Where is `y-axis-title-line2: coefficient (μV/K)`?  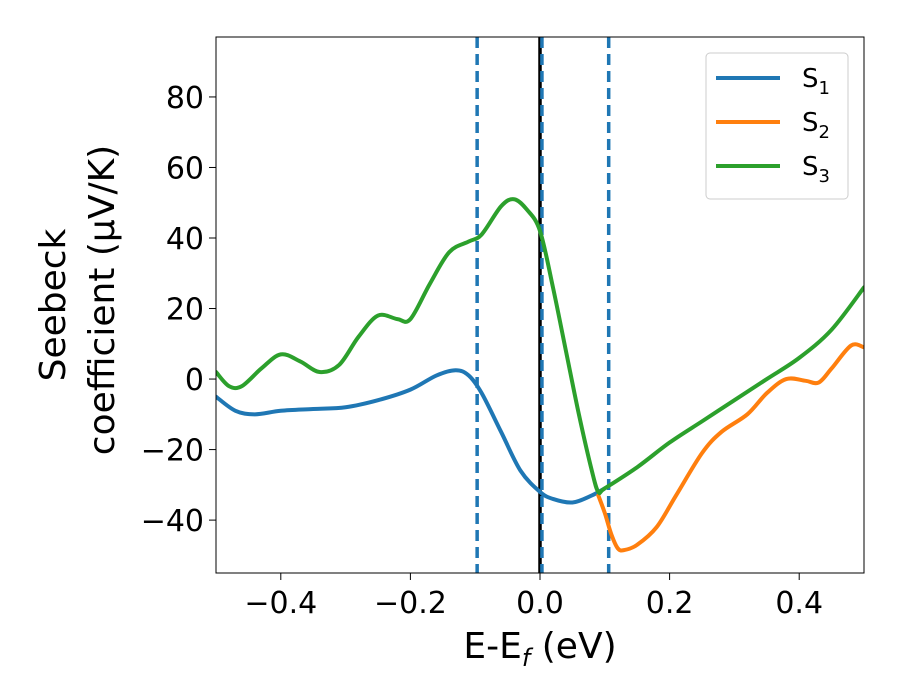 y-axis-title-line2: coefficient (μV/K) is located at coordinates (102, 300).